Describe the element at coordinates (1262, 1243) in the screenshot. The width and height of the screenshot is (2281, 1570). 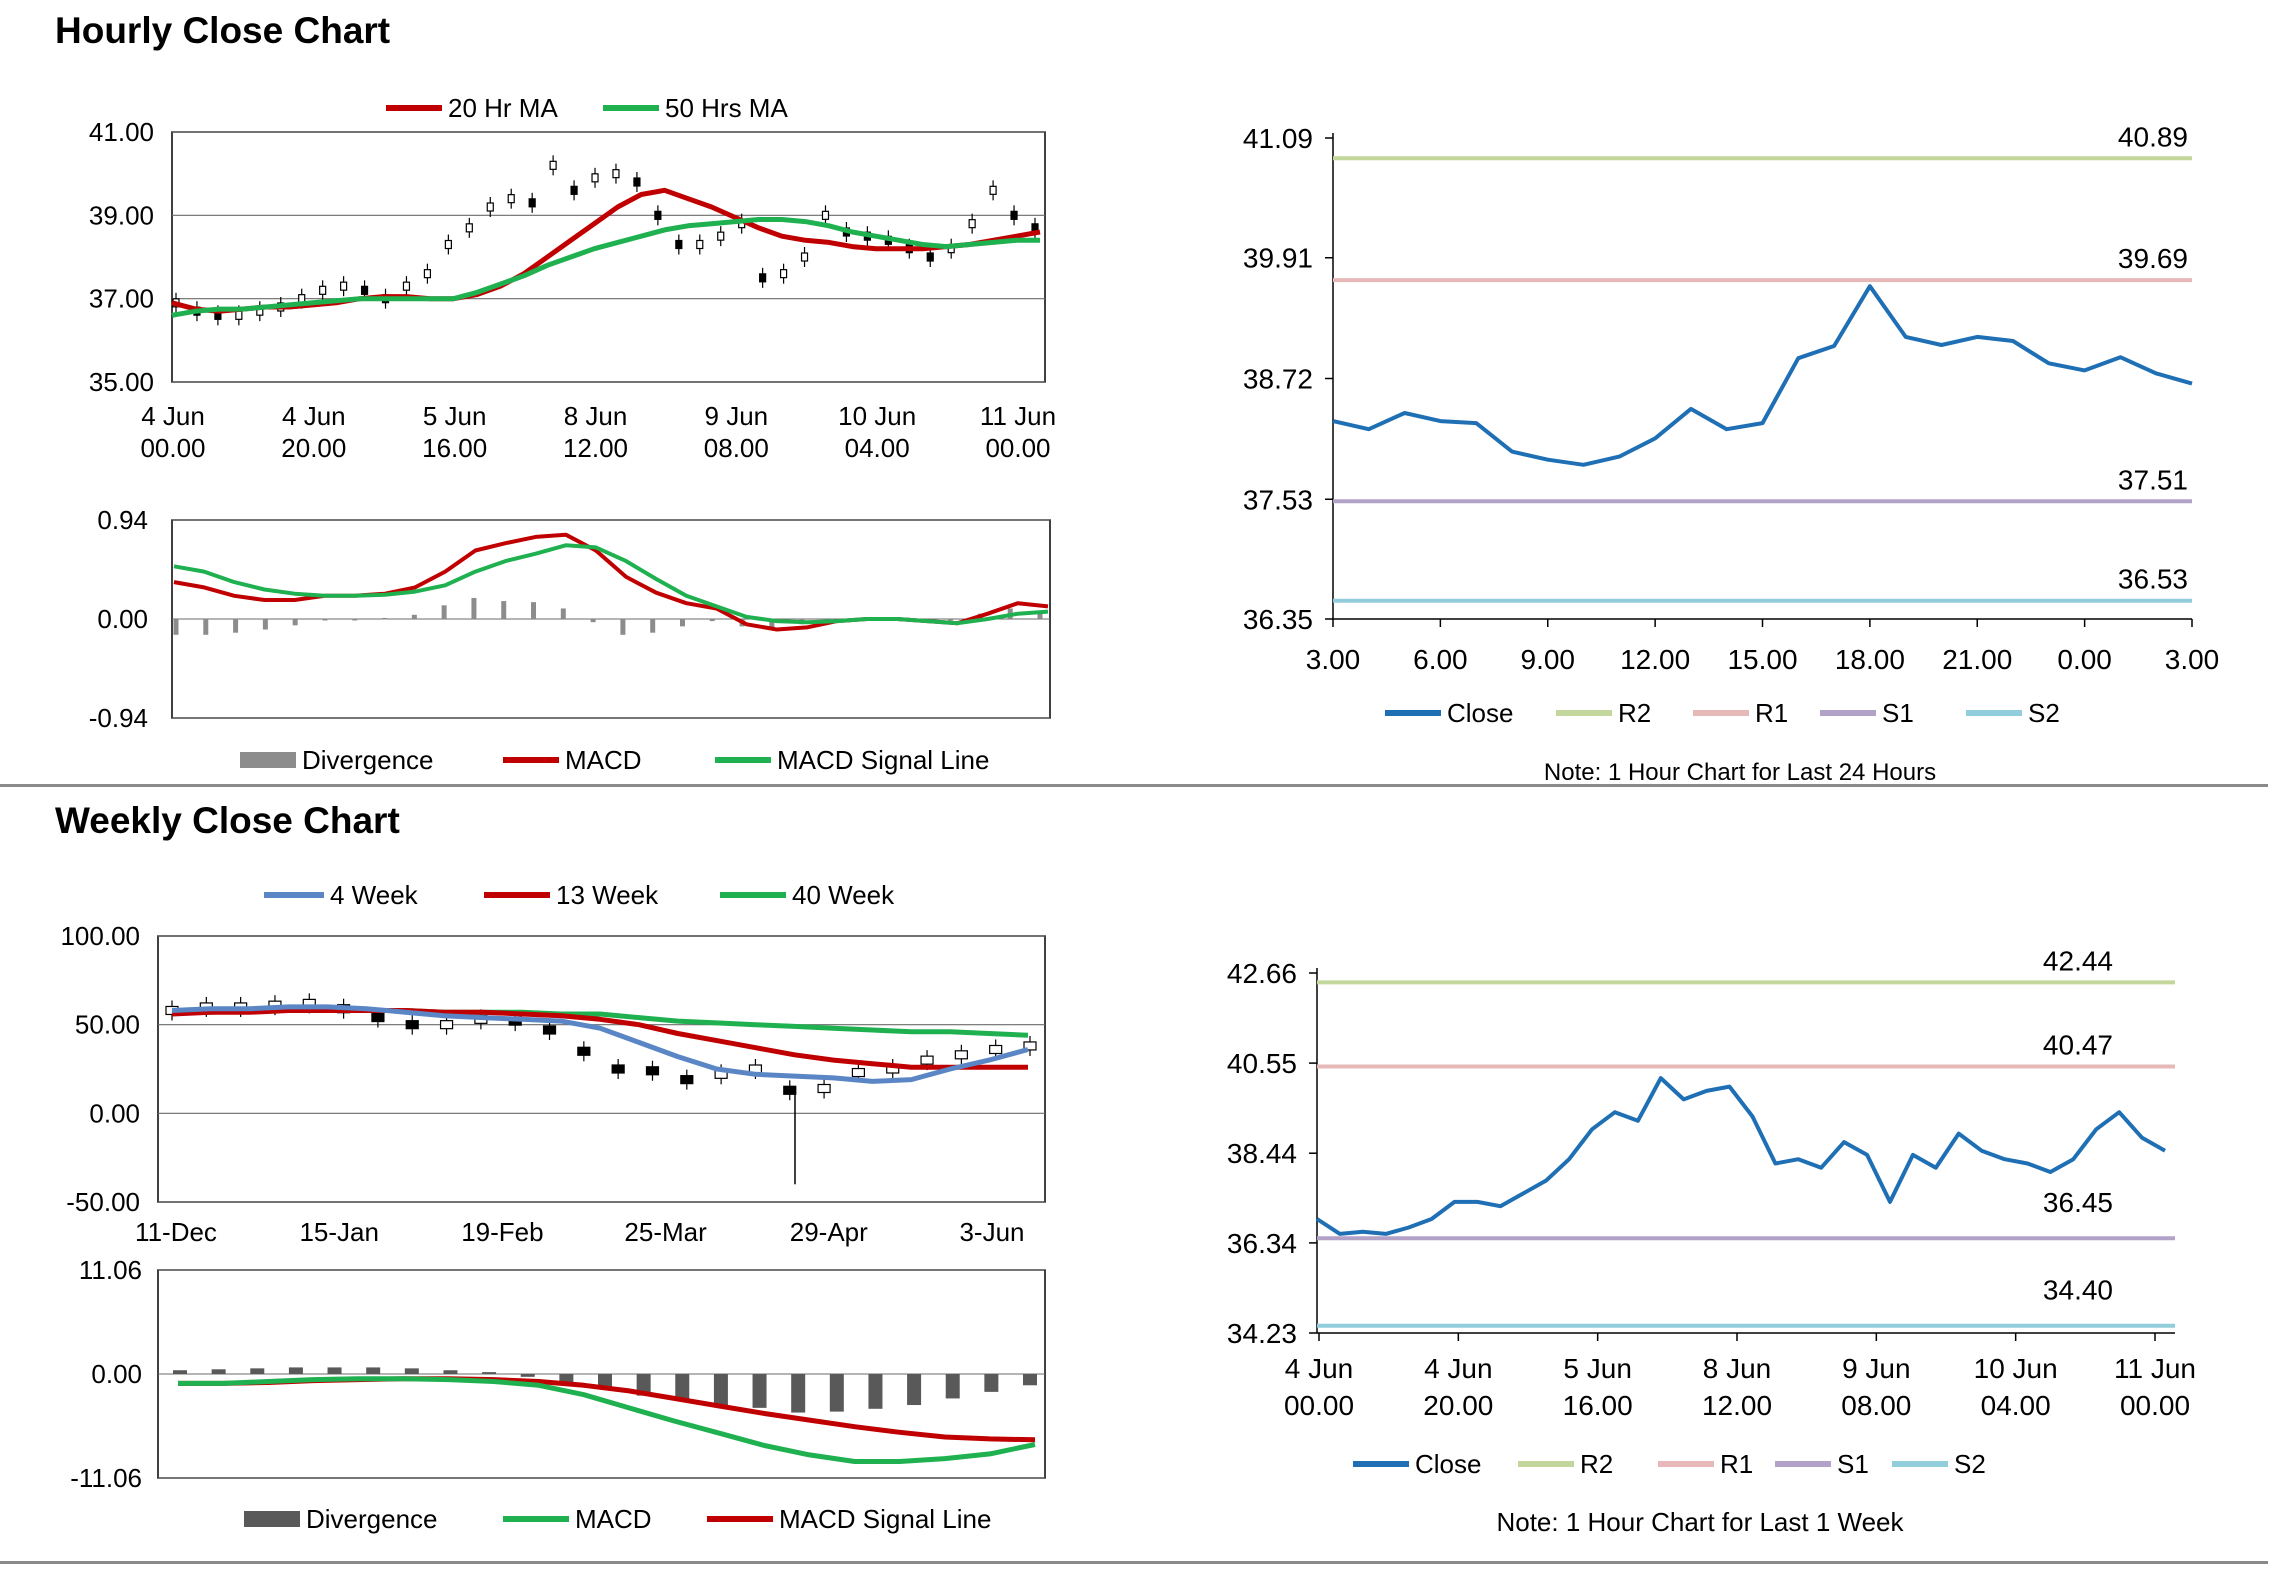
I see `close1w-ytick-label: 36.34` at that location.